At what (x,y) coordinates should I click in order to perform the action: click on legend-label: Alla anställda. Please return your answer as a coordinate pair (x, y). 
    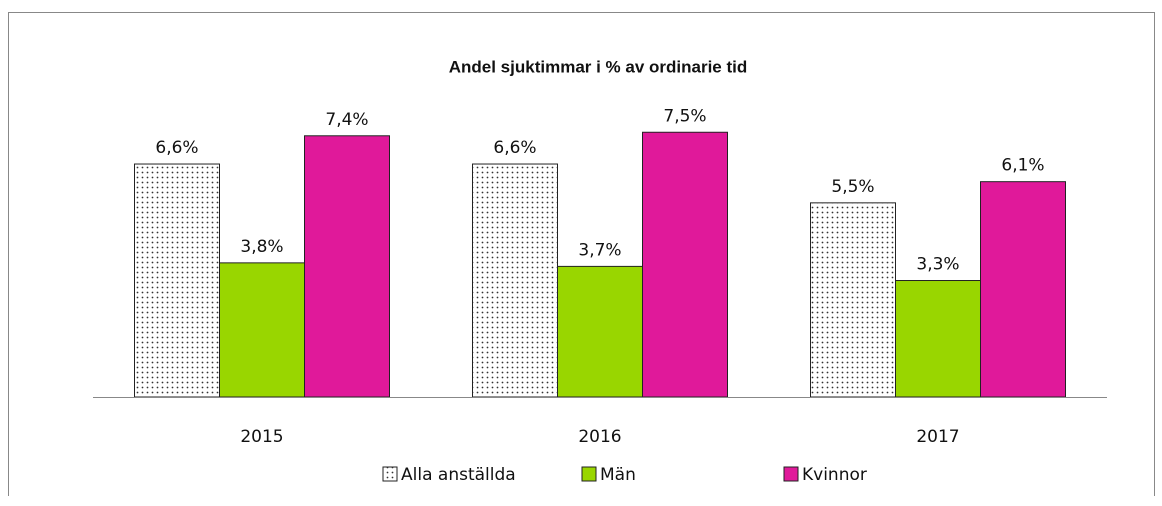
    Looking at the image, I should click on (458, 475).